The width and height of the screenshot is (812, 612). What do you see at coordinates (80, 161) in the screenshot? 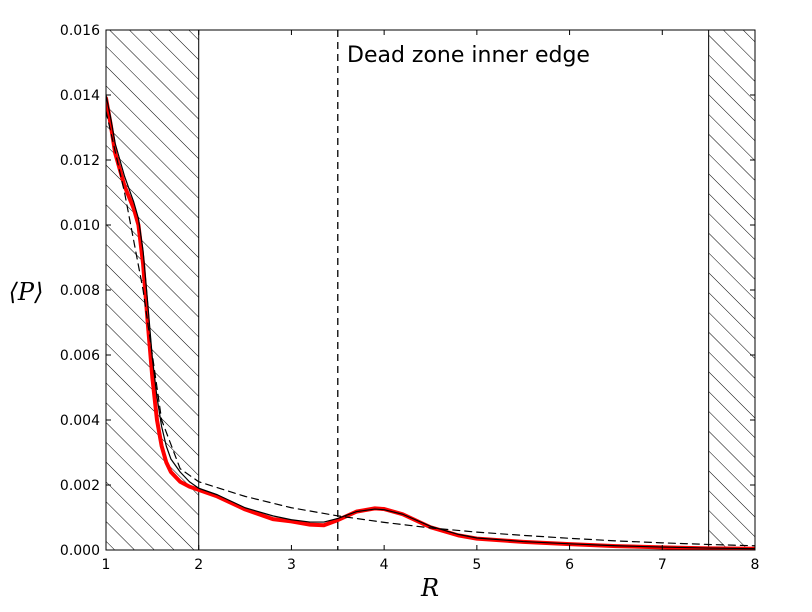
I see `y-tick-label: 0.012` at bounding box center [80, 161].